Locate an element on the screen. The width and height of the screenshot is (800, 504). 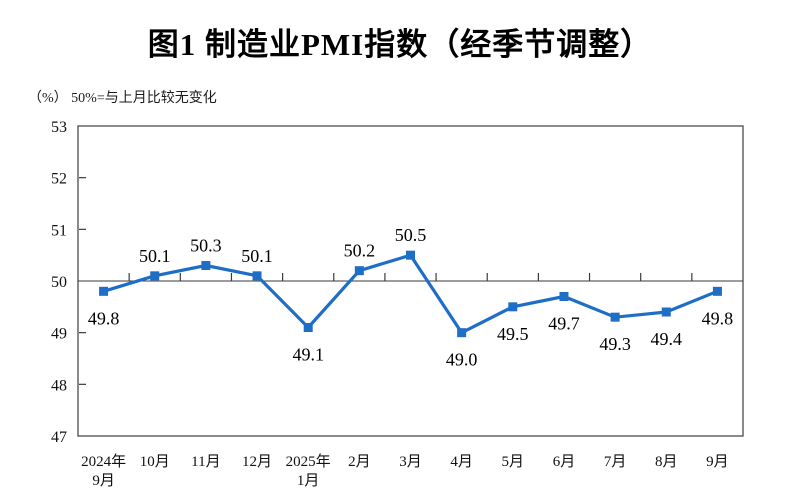
x-axis-tick-label: 12月 is located at coordinates (257, 462).